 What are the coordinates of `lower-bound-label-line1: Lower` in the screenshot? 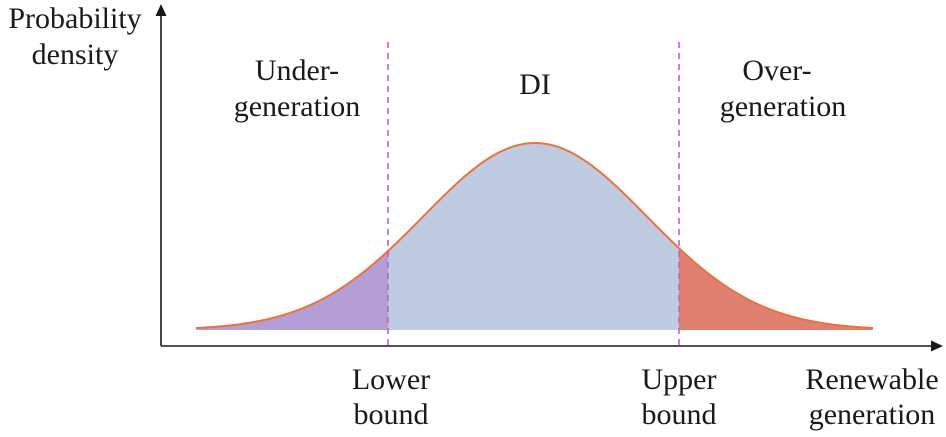 It's located at (391, 379).